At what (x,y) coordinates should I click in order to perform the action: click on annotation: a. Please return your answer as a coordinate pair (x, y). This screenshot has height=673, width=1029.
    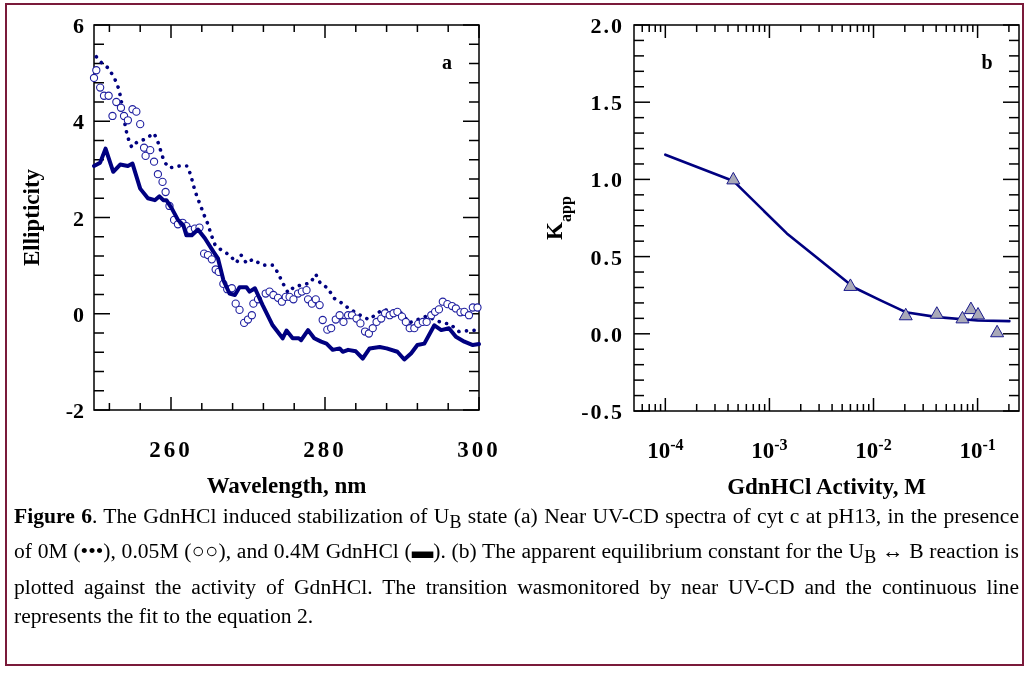
    Looking at the image, I should click on (447, 62).